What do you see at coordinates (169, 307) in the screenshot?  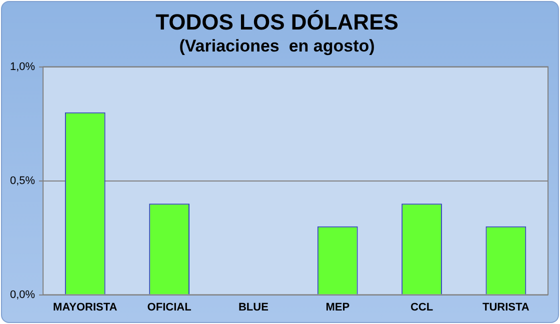 I see `x-tick-label: OFICIAL` at bounding box center [169, 307].